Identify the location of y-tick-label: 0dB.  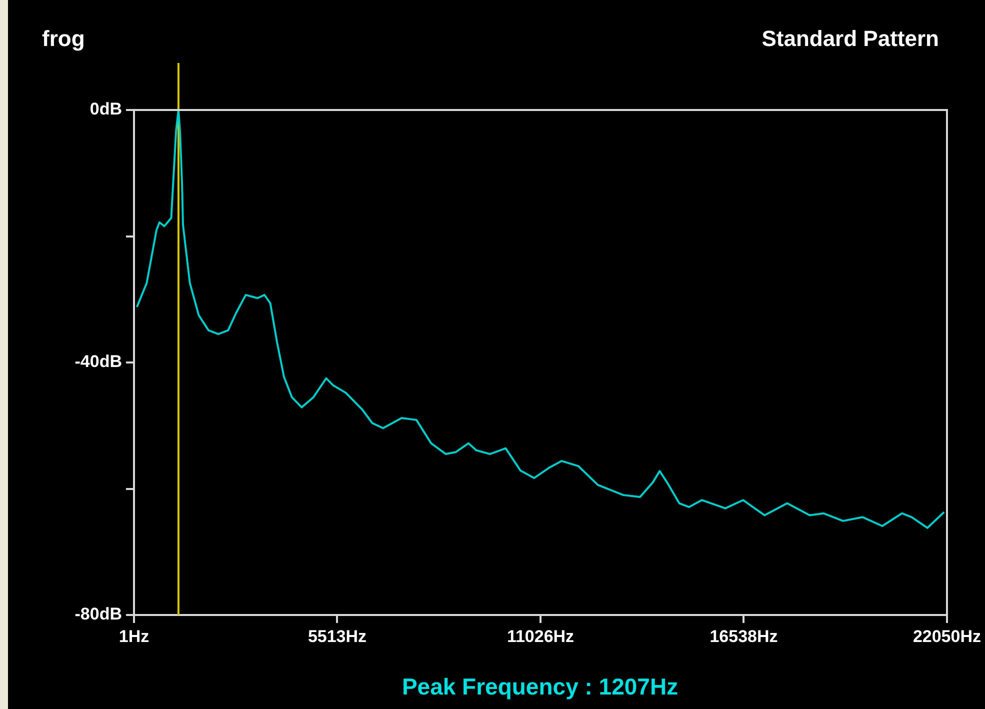
(106, 109).